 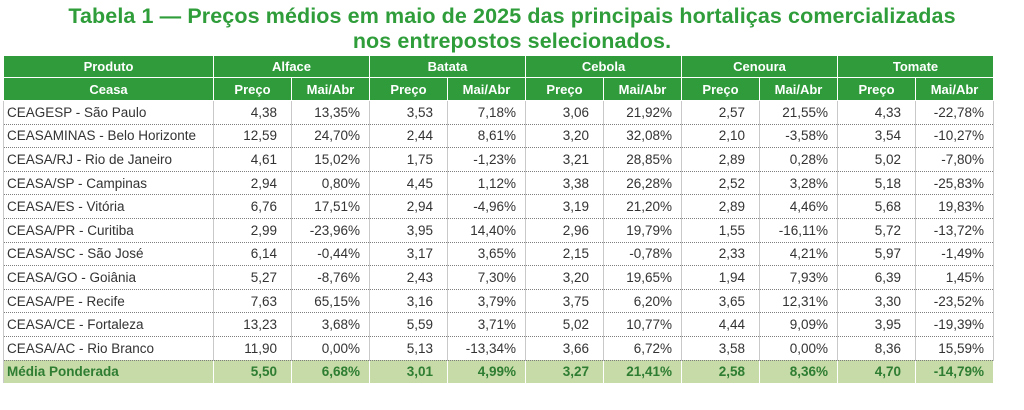 What do you see at coordinates (486, 112) in the screenshot?
I see `change-cell: 7,18%` at bounding box center [486, 112].